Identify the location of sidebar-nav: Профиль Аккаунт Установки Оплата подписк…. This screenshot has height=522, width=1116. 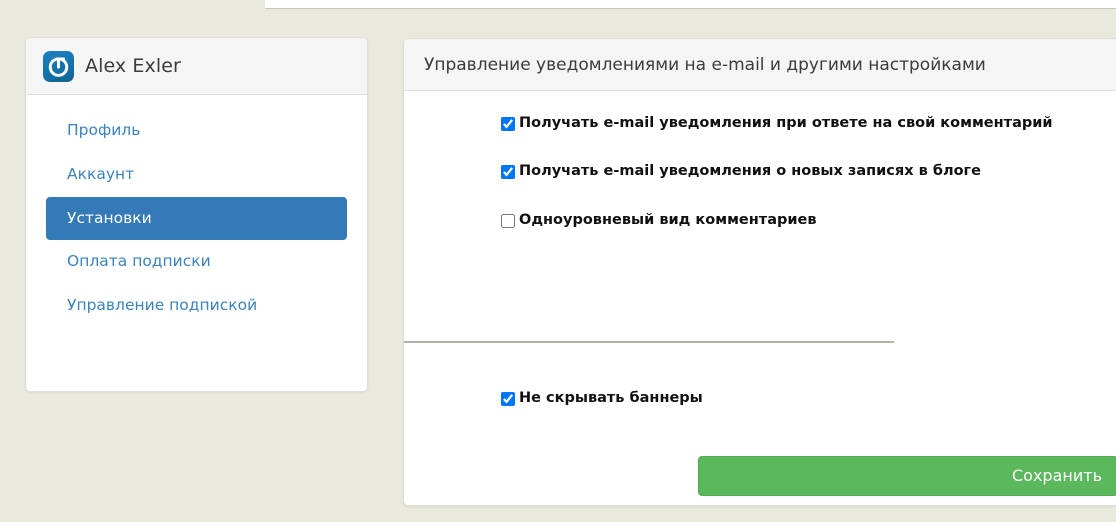
(196, 216).